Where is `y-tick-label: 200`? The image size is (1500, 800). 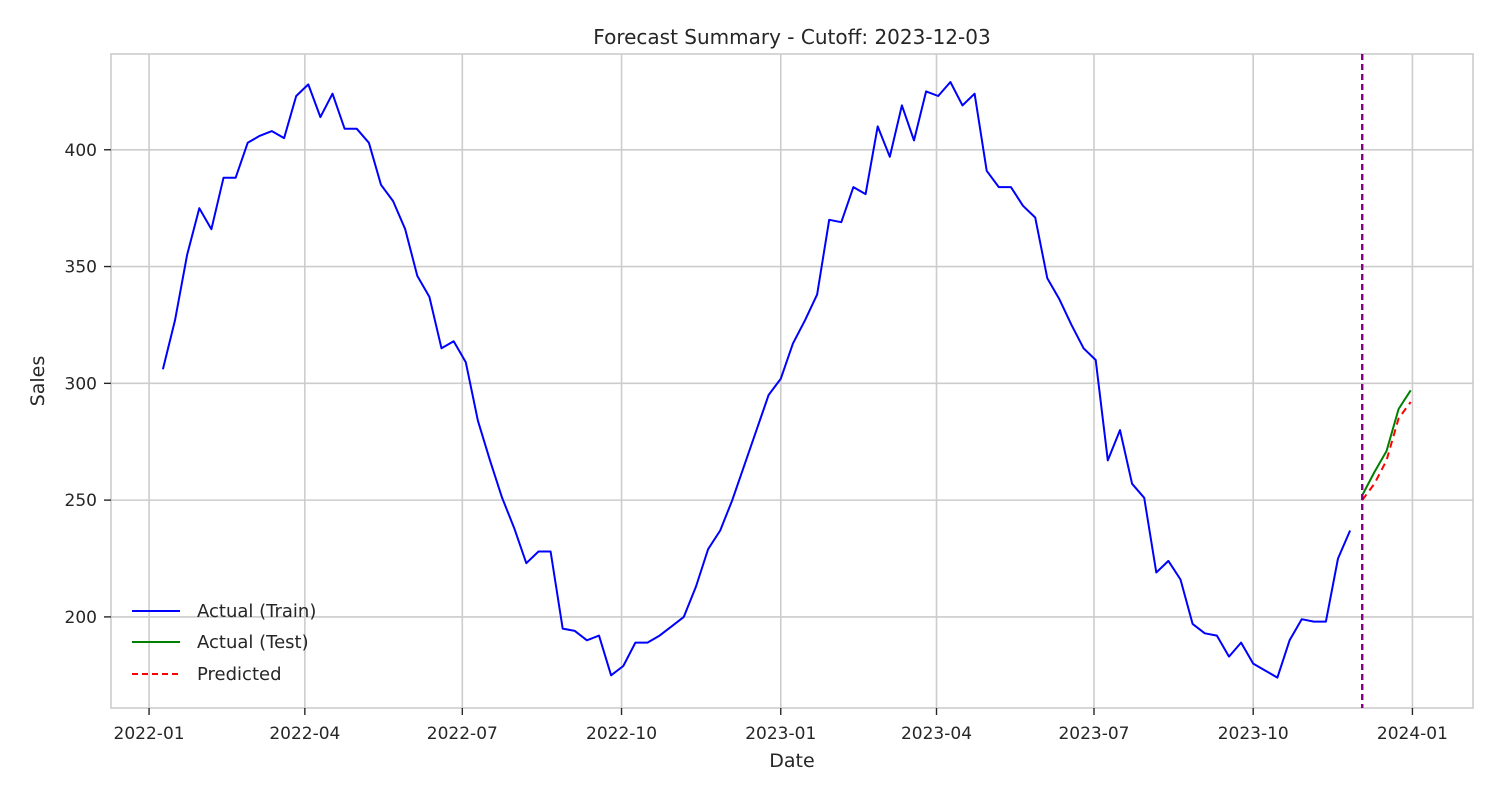
y-tick-label: 200 is located at coordinates (81, 618).